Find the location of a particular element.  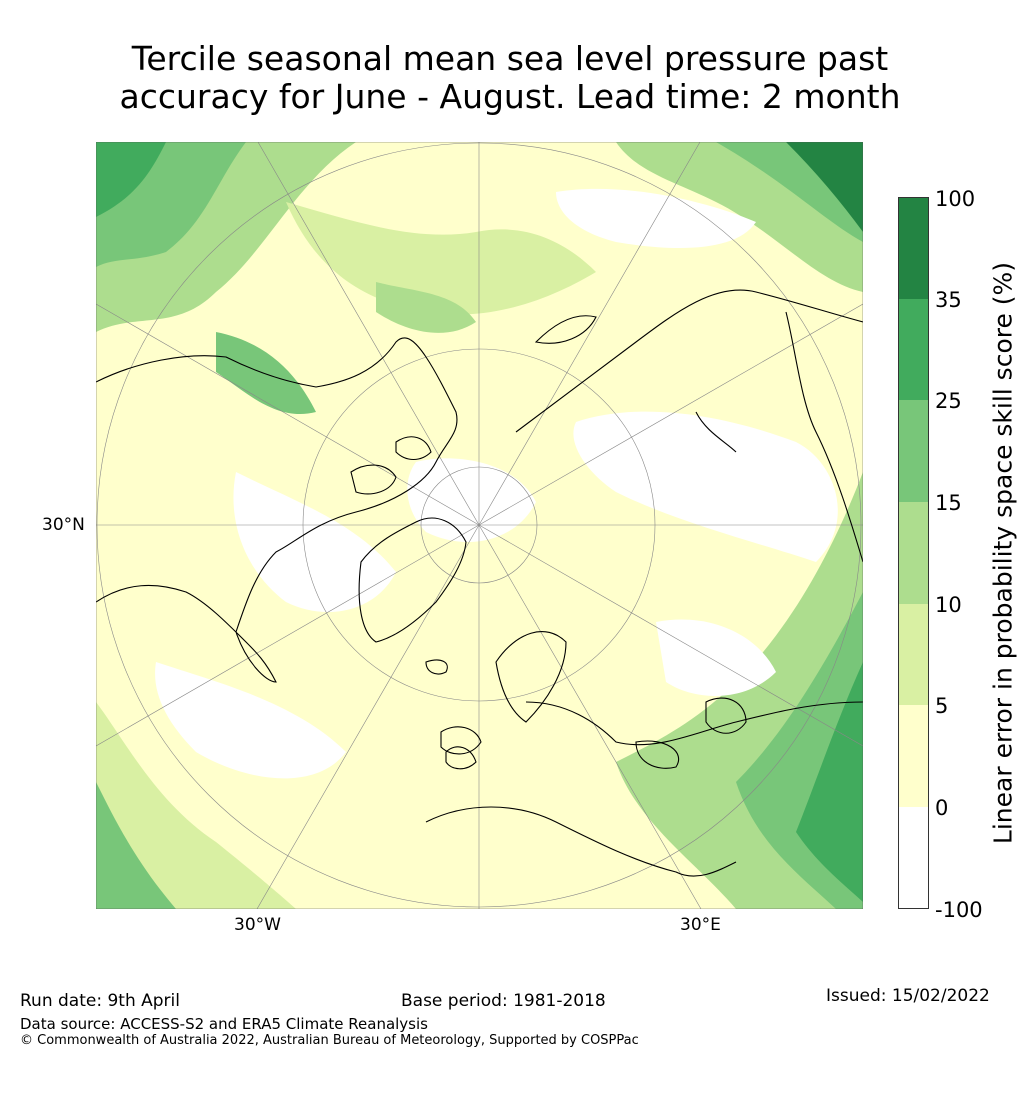

colorbar is located at coordinates (913, 553).